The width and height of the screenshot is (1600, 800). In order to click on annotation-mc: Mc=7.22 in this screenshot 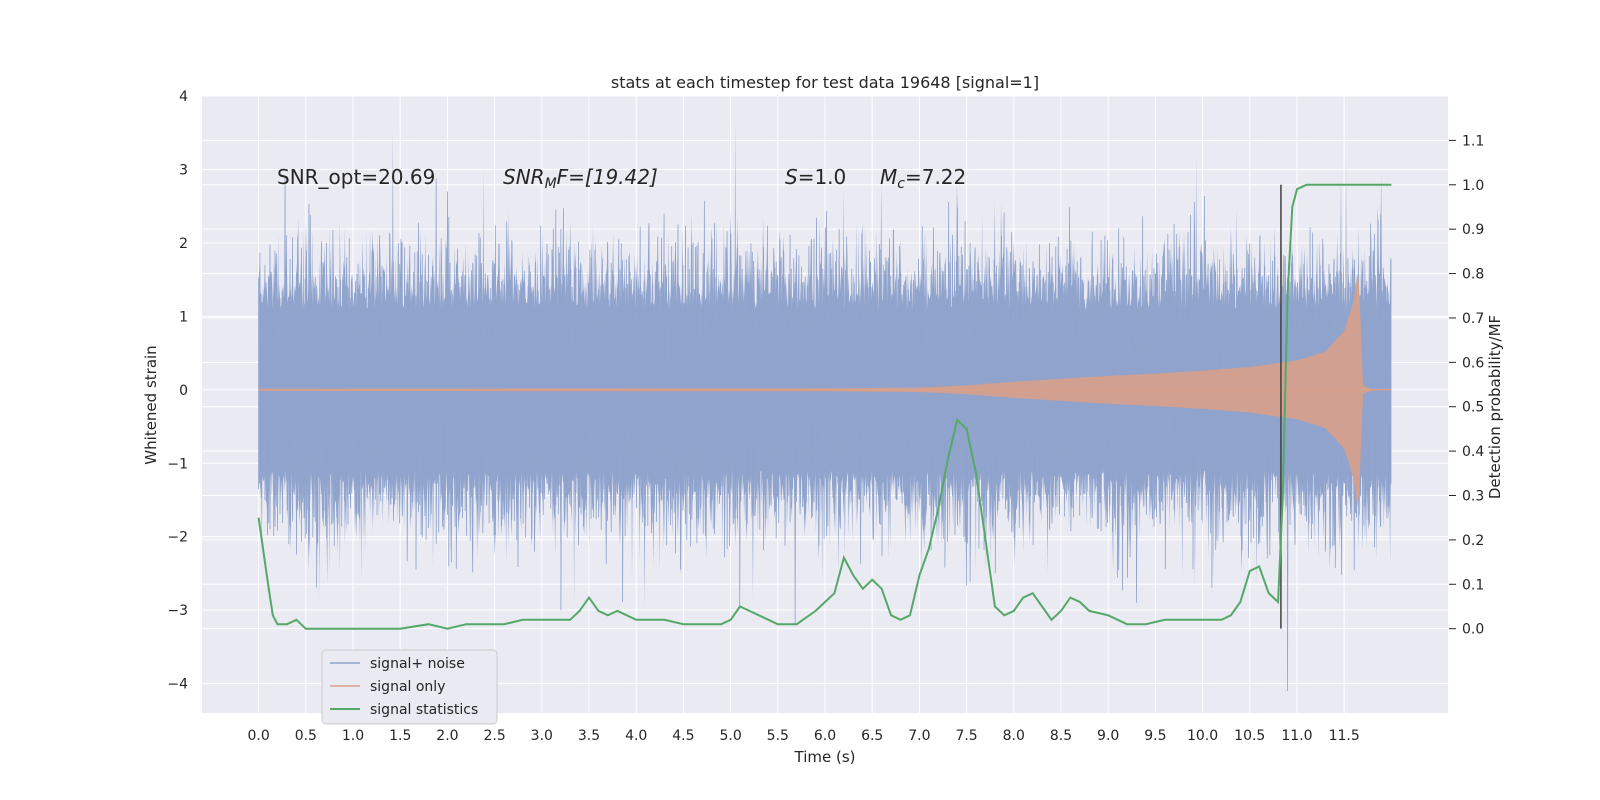, I will do `click(923, 178)`.